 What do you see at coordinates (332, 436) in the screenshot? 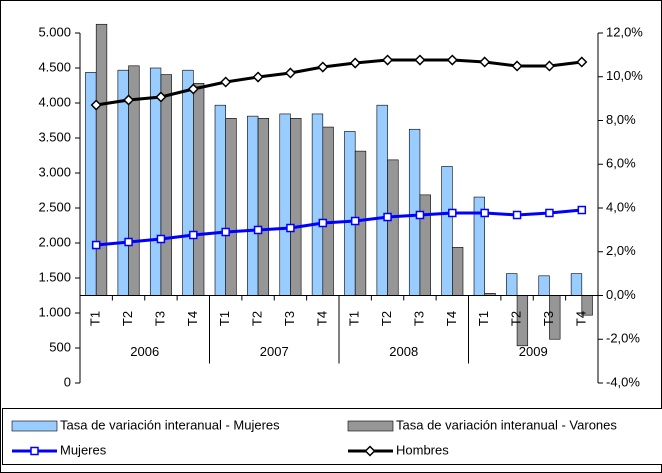
I see `legend-box` at bounding box center [332, 436].